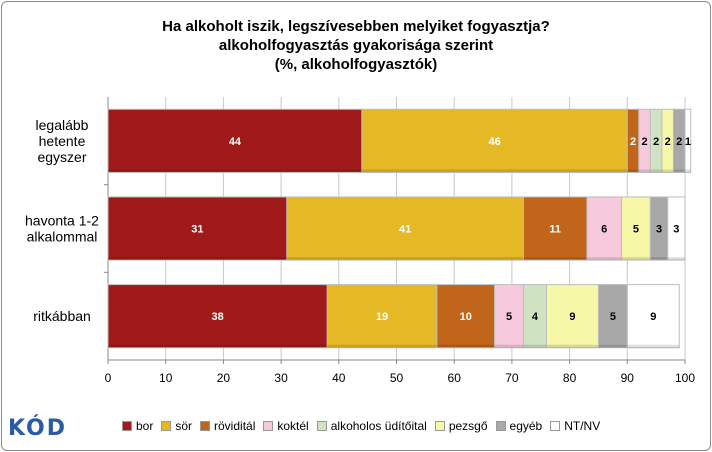 Image resolution: width=712 pixels, height=452 pixels. I want to click on legend-item: sör, so click(176, 426).